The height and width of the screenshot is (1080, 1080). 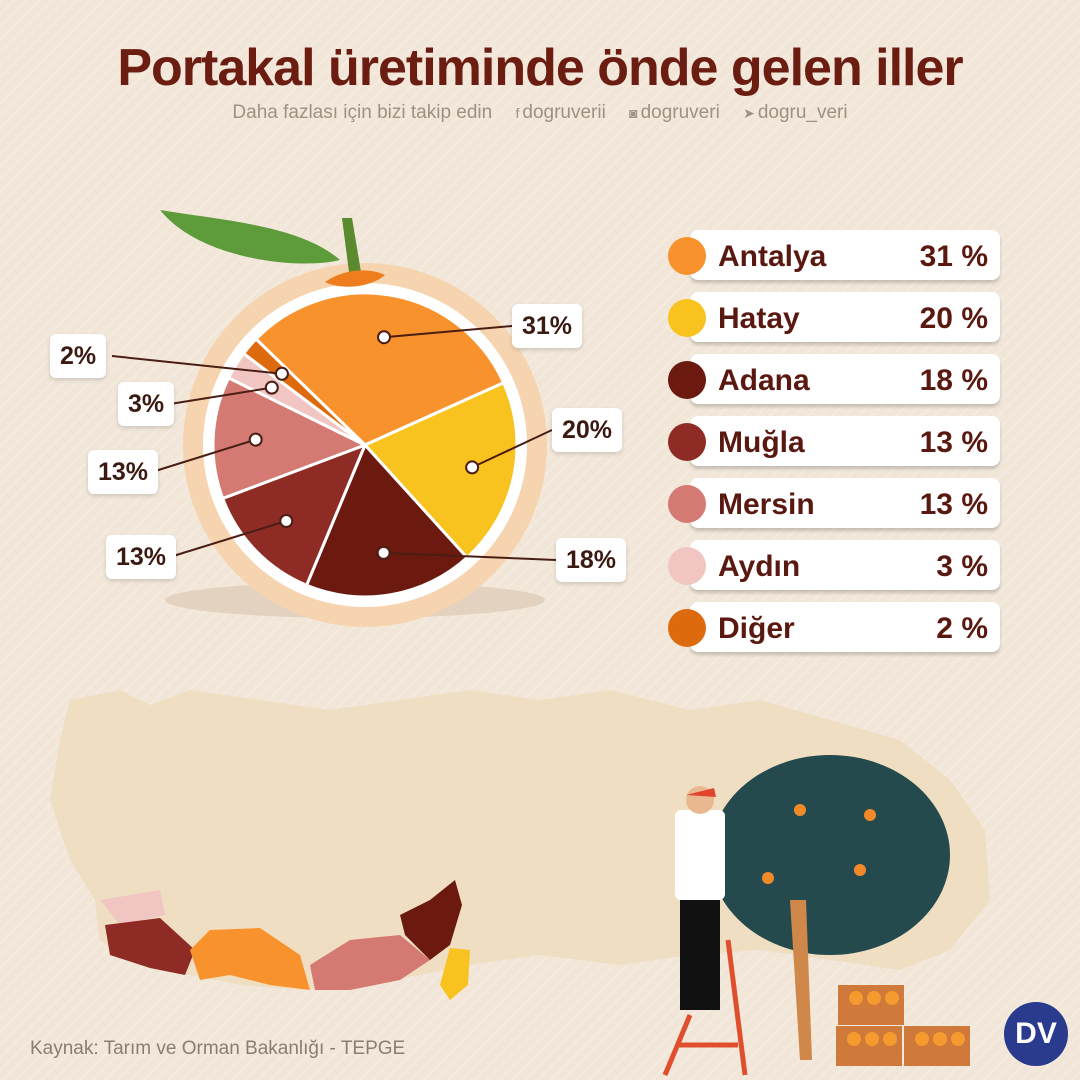 What do you see at coordinates (633, 113) in the screenshot?
I see `instagram-icon: ◙` at bounding box center [633, 113].